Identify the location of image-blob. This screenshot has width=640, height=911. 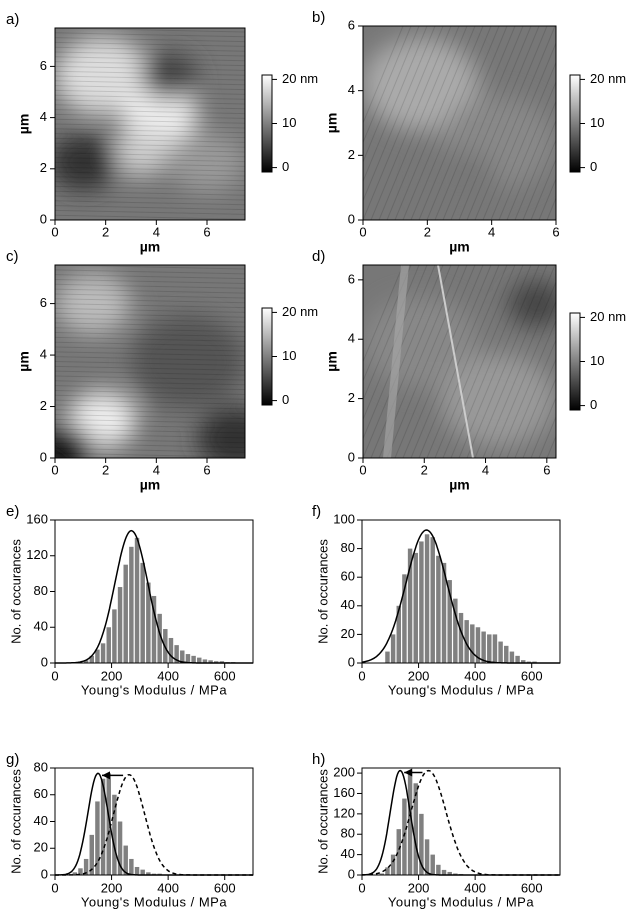
(102, 76).